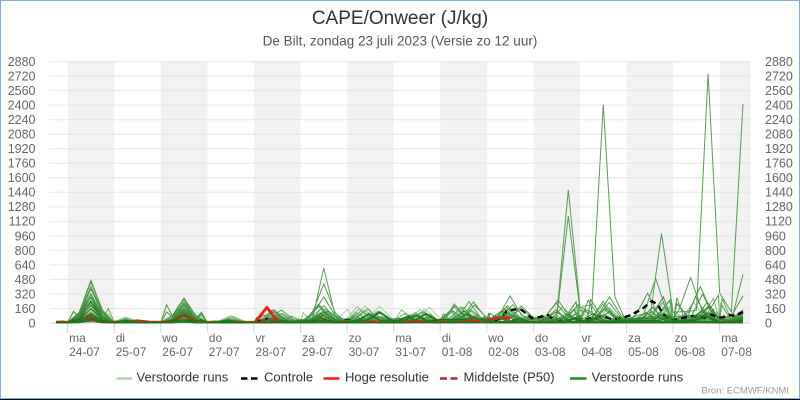 This screenshot has width=800, height=400. Describe the element at coordinates (690, 352) in the screenshot. I see `svg-text: 06-08` at that location.